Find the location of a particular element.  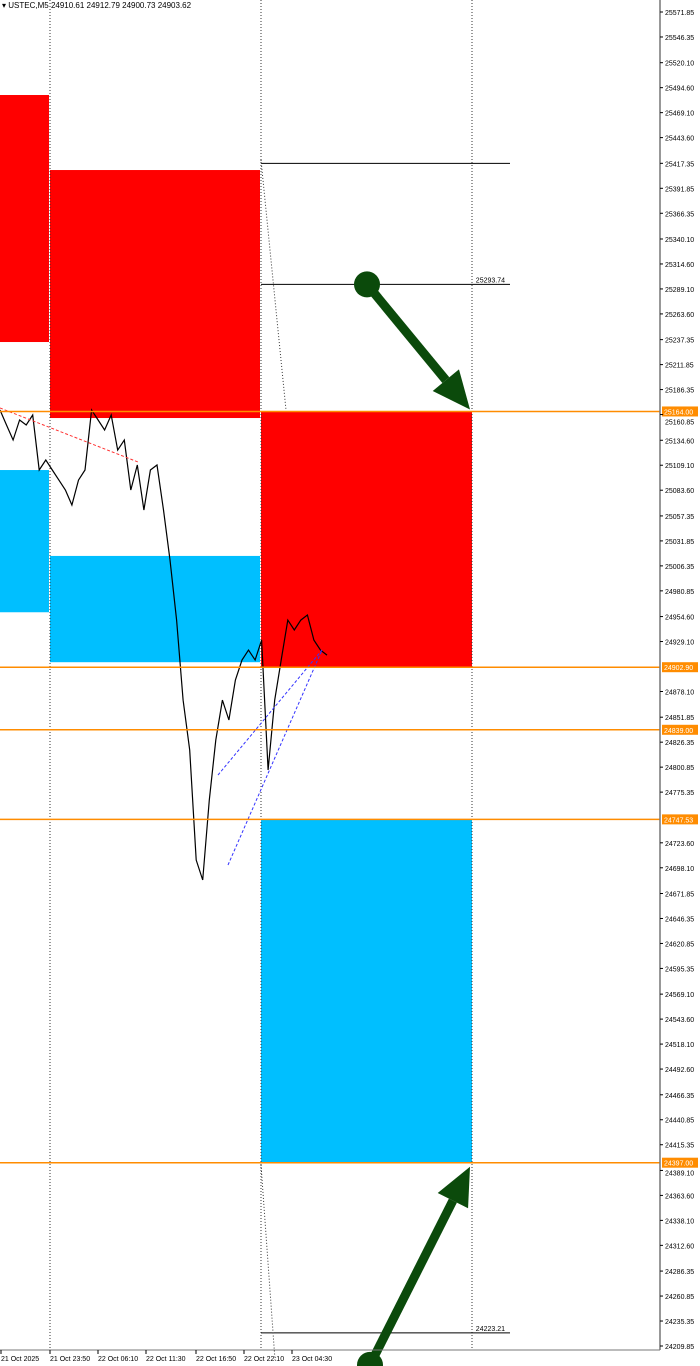

y-tick-label: 25494.60 is located at coordinates (679, 89).